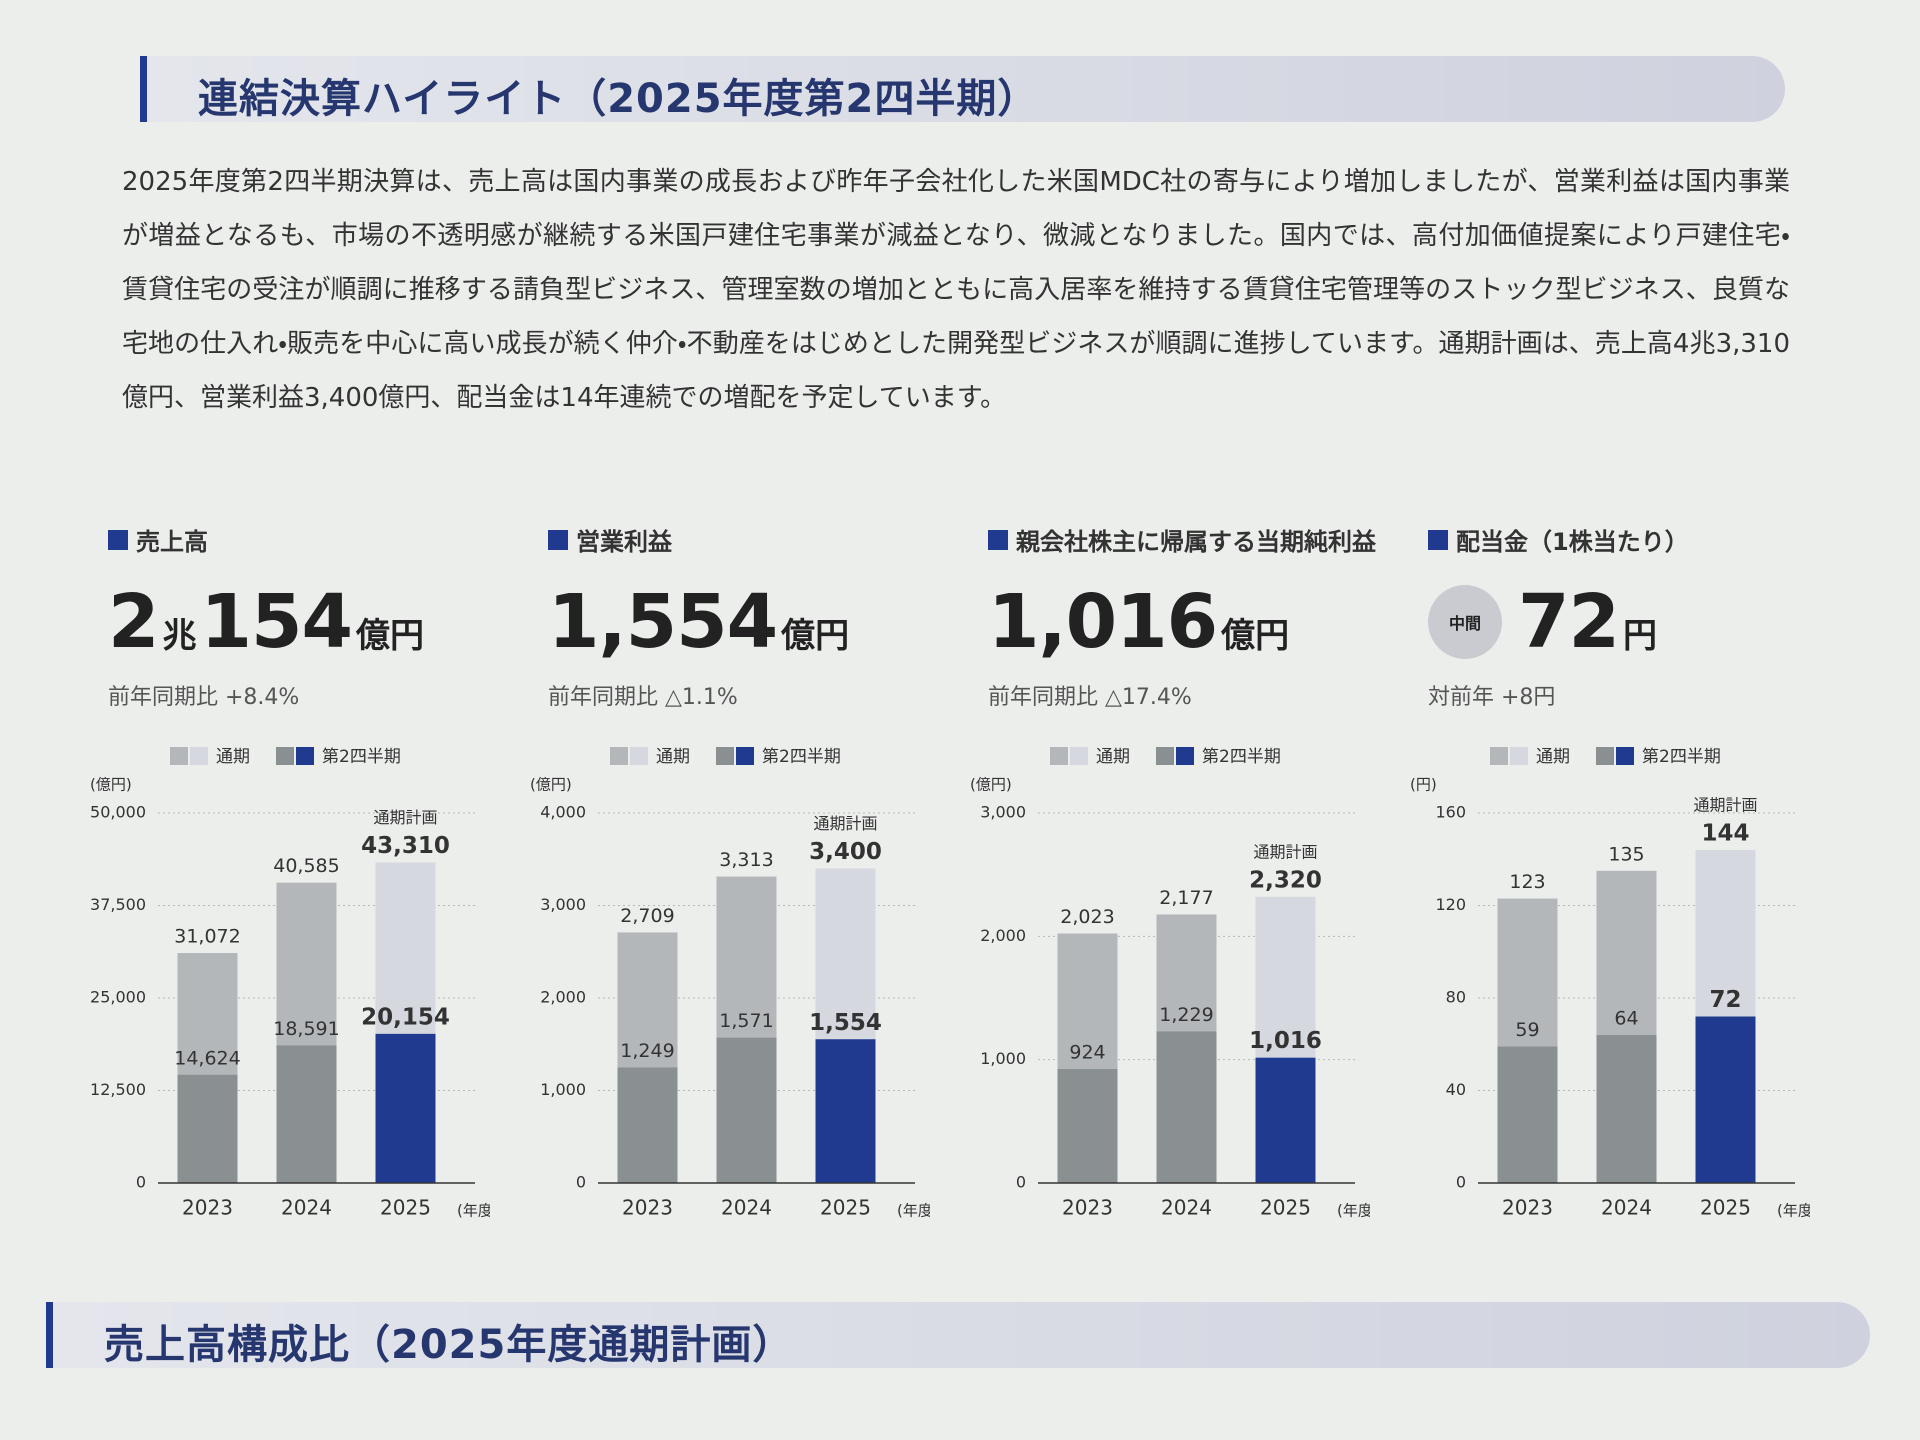 Image resolution: width=1920 pixels, height=1440 pixels. Describe the element at coordinates (1569, 622) in the screenshot. I see `kpi-number: 72` at that location.